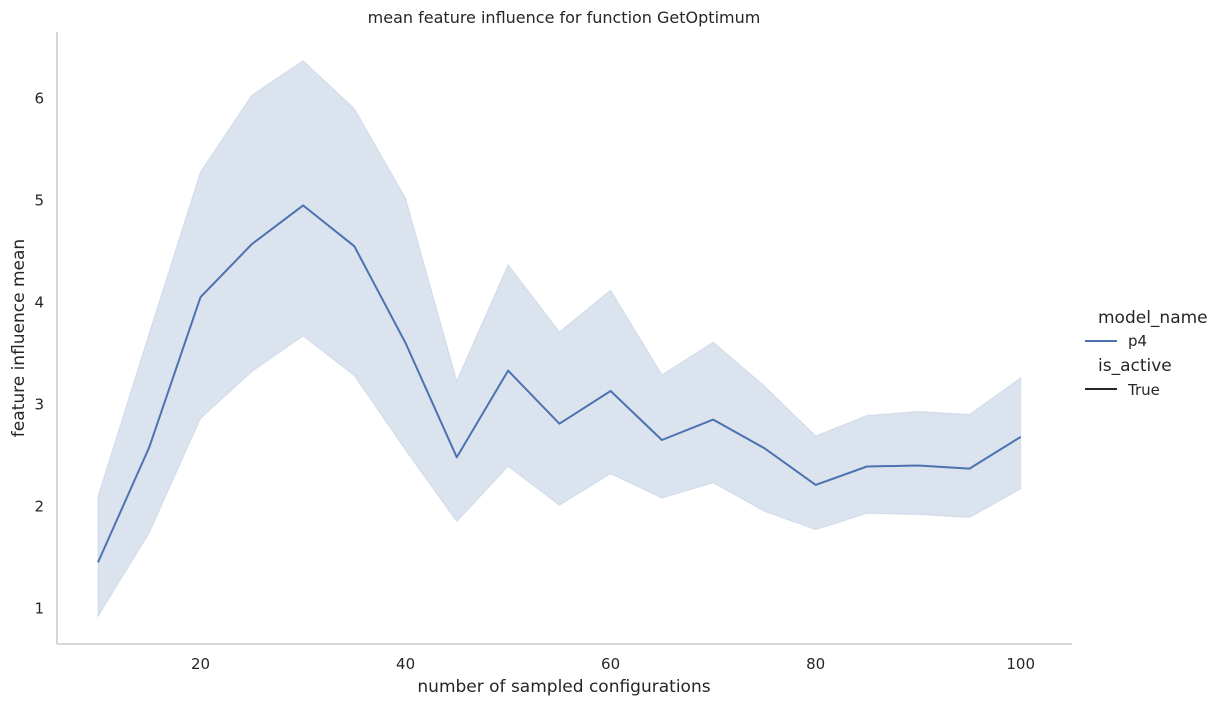 The image size is (1218, 706). I want to click on legend-label-true: True, so click(1143, 390).